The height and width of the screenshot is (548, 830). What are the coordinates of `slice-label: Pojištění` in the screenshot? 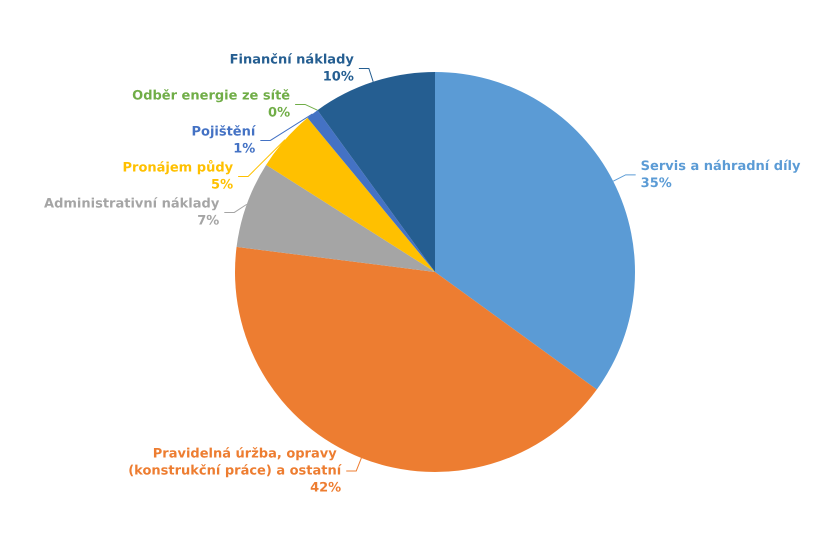 It's located at (224, 132).